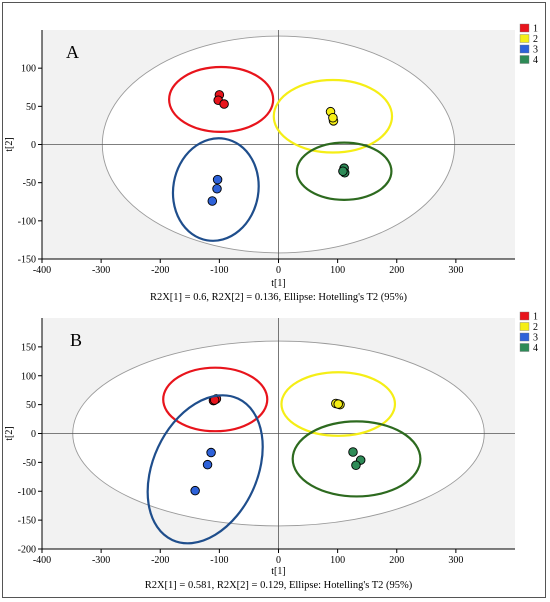  I want to click on panel-letter: A, so click(72, 52).